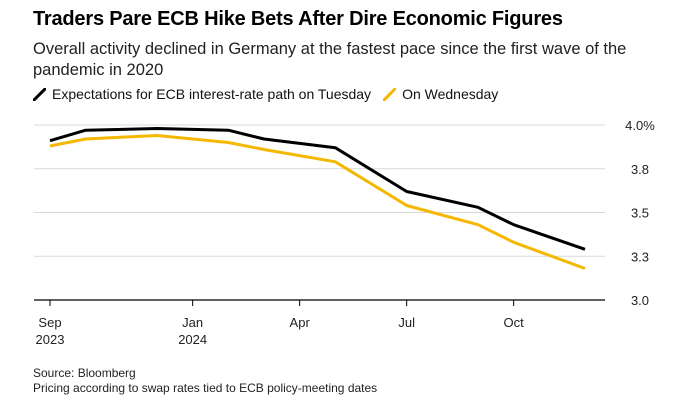 The height and width of the screenshot is (412, 677). What do you see at coordinates (84, 373) in the screenshot?
I see `source-label: Source: Bloomberg` at bounding box center [84, 373].